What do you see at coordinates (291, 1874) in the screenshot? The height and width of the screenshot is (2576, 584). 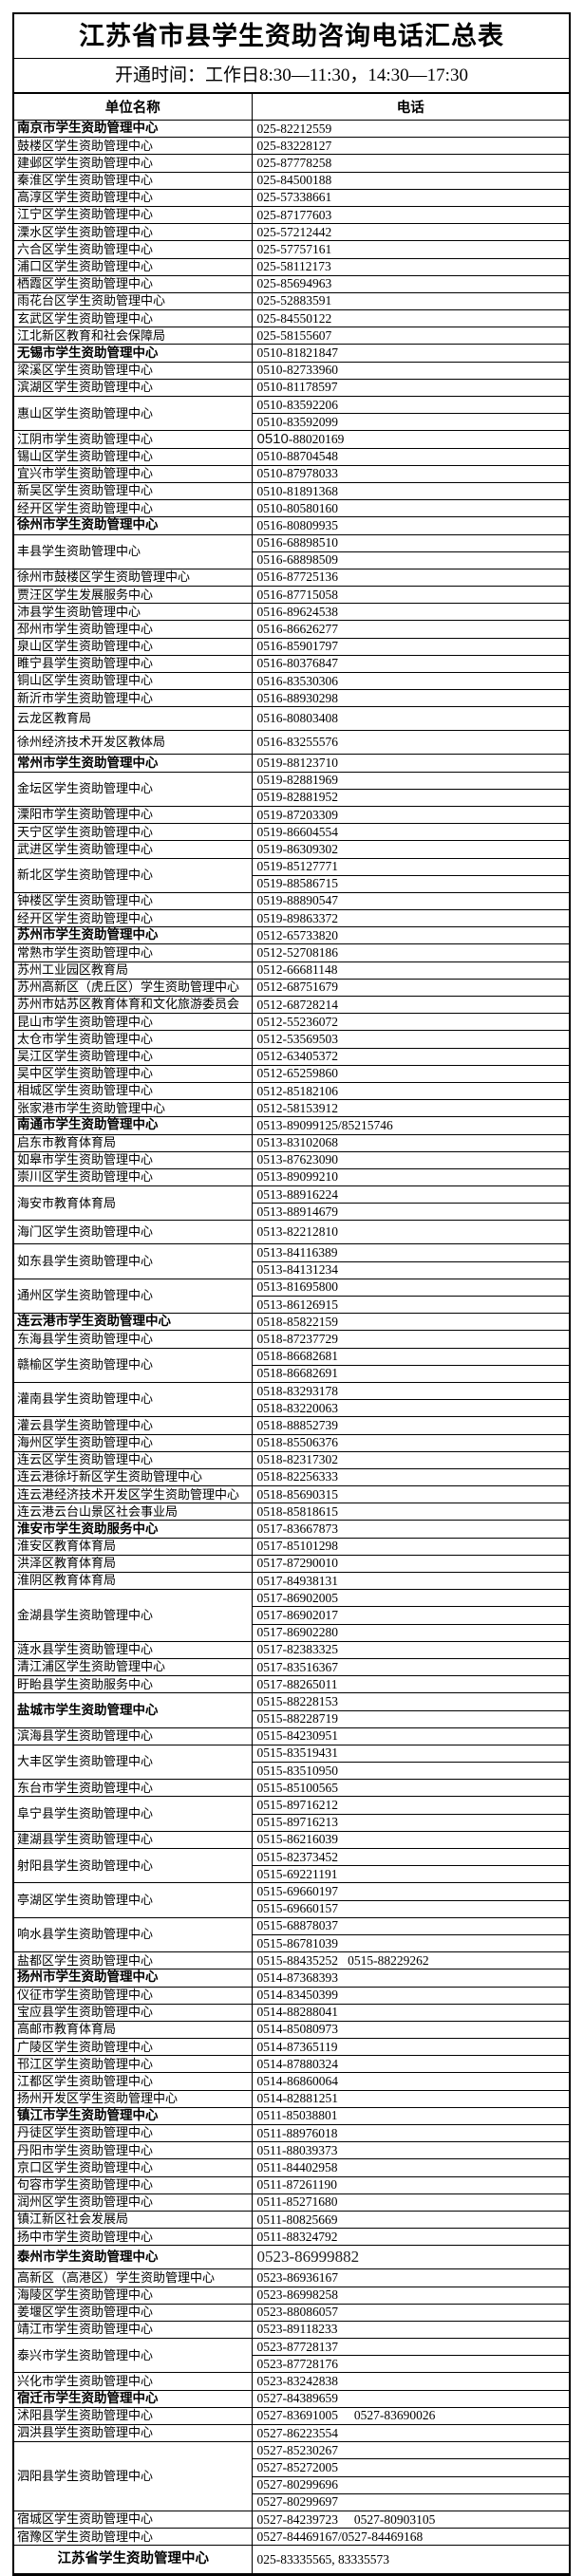 I see `table-row: 0515-69221191` at bounding box center [291, 1874].